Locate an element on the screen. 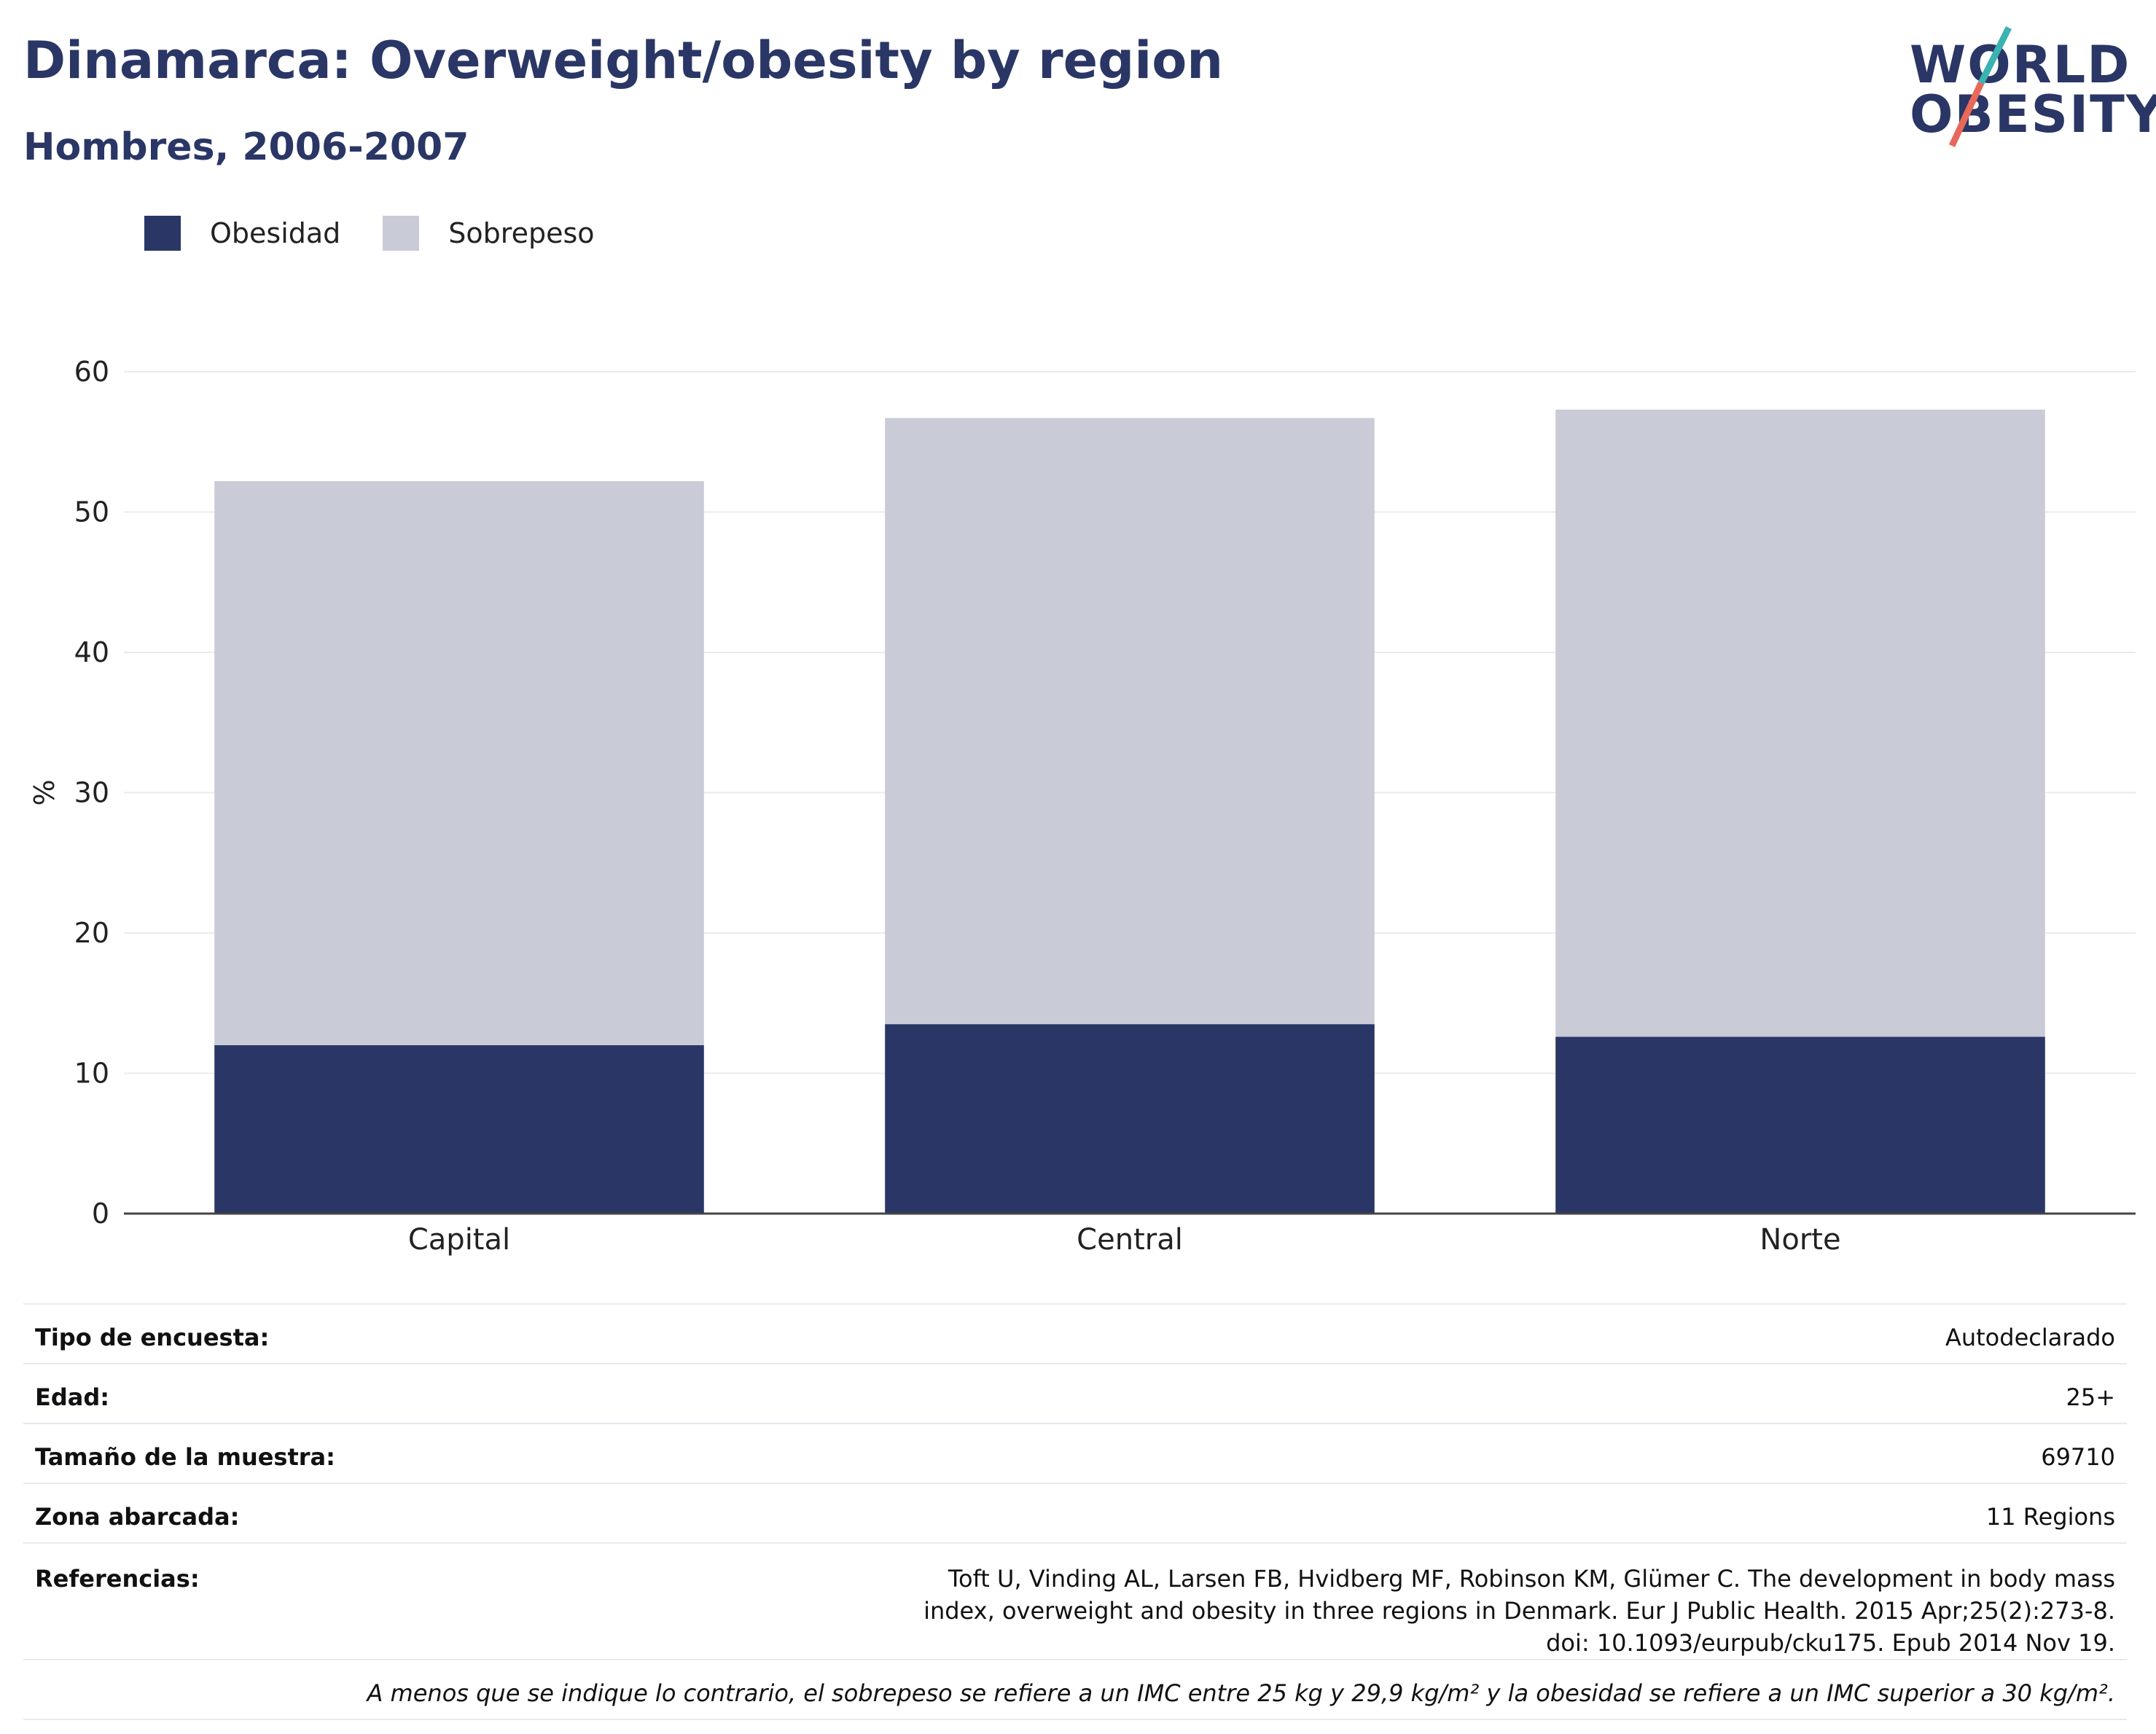  info-row-sample-size: Tamaño de la muestra: 69710 is located at coordinates (1075, 1453).